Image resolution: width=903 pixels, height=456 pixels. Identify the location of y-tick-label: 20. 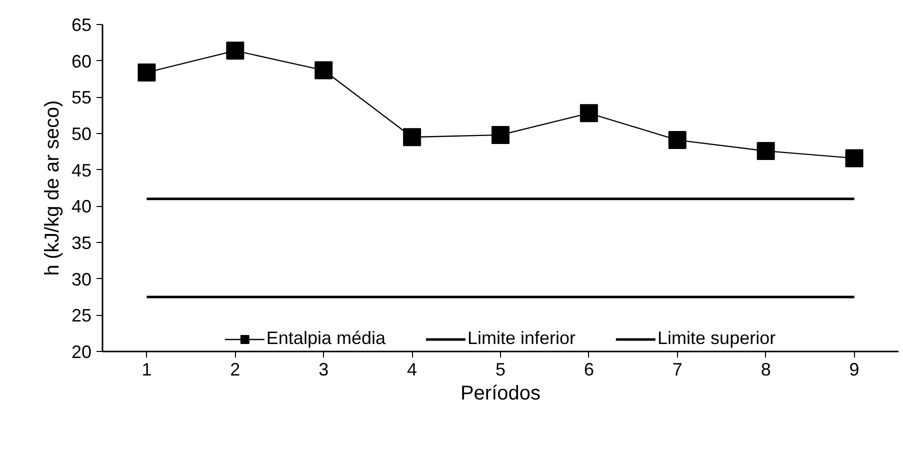
(81, 352).